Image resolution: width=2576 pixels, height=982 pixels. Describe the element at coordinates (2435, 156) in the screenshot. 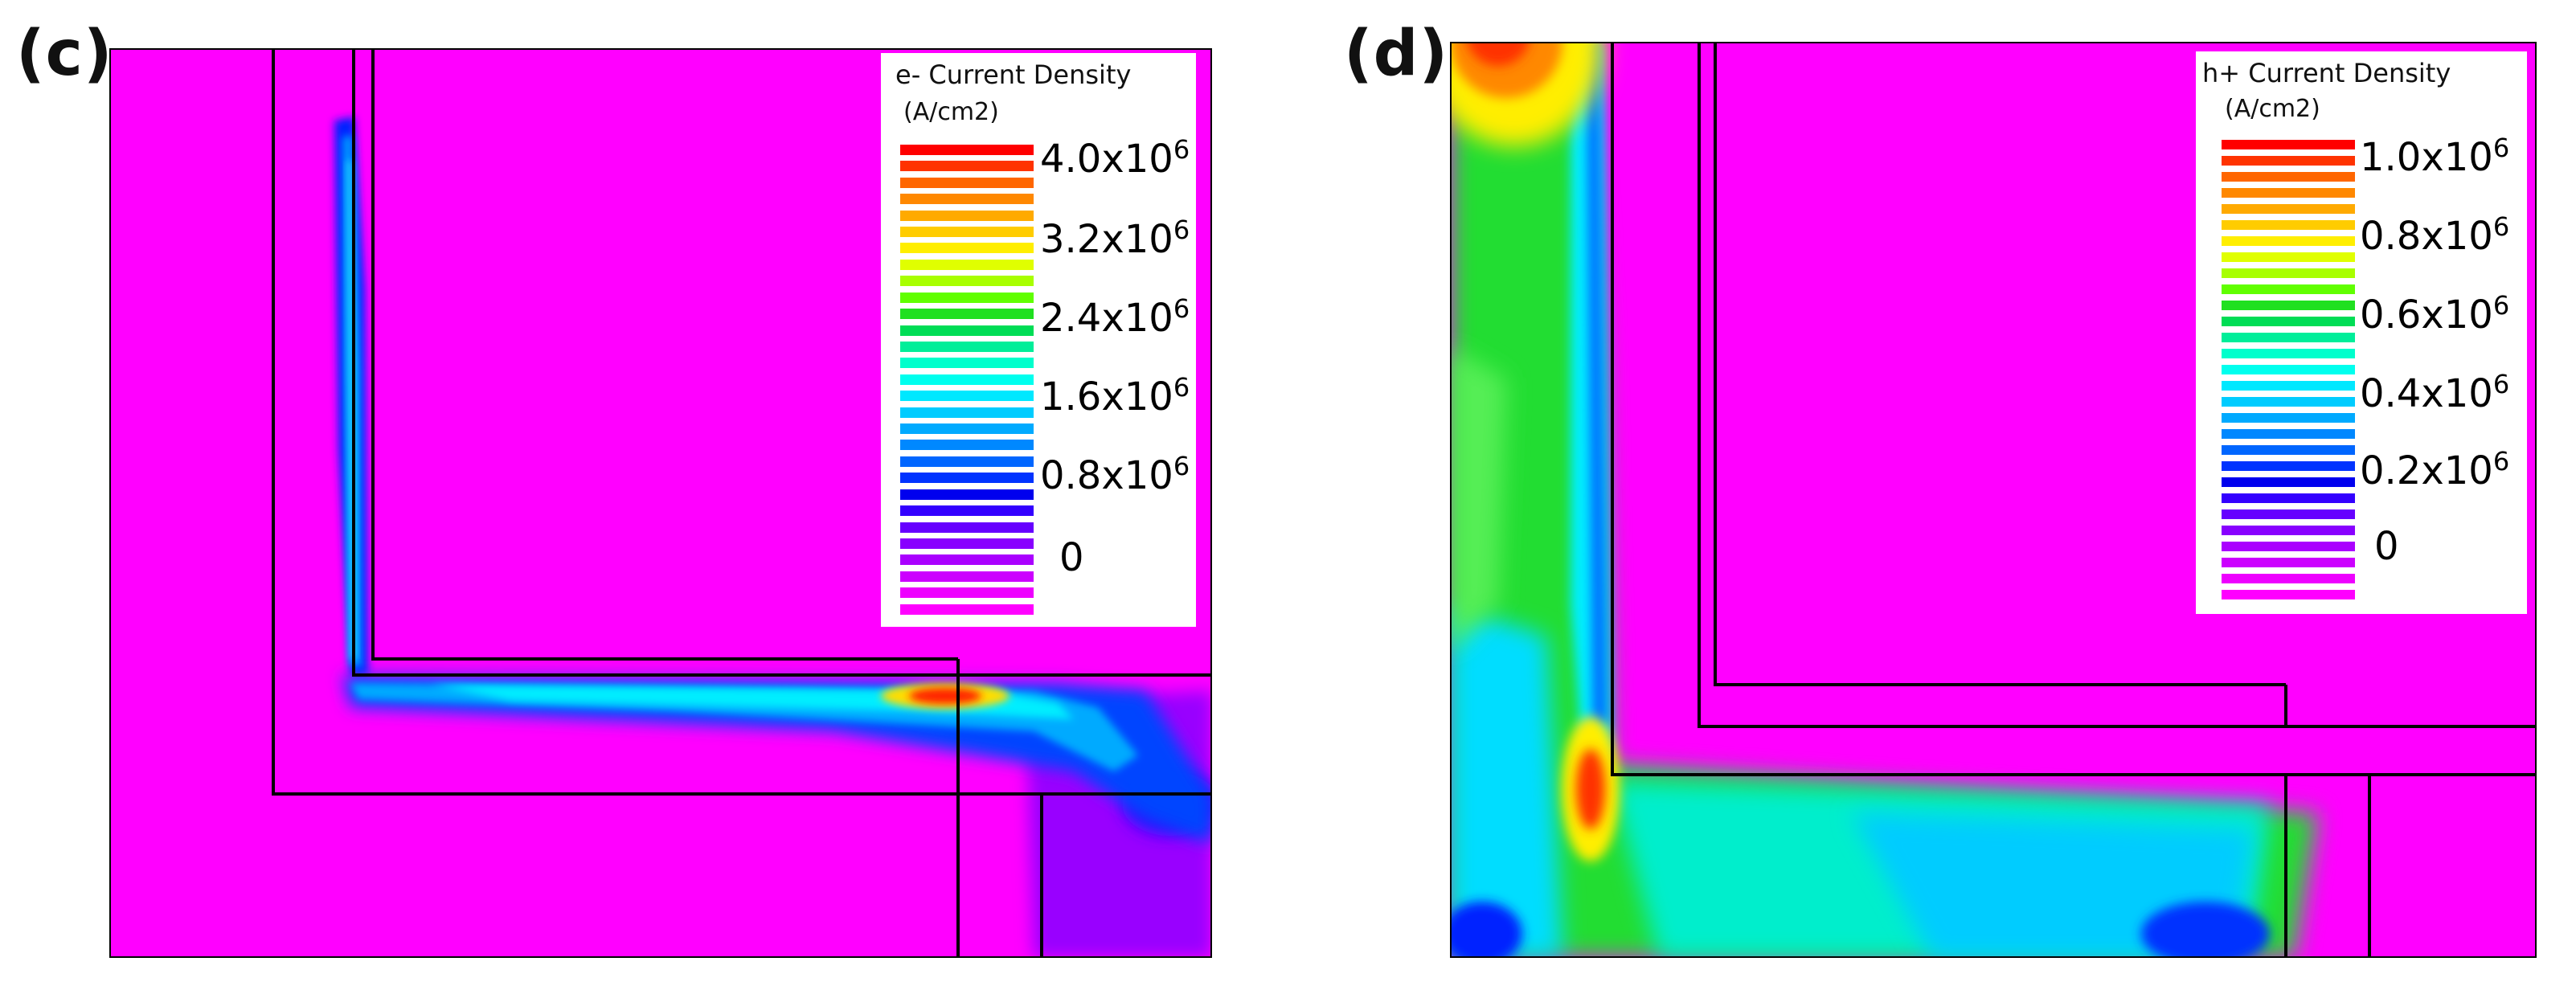

I see `tick-label-d: 1.0x10⁶` at that location.